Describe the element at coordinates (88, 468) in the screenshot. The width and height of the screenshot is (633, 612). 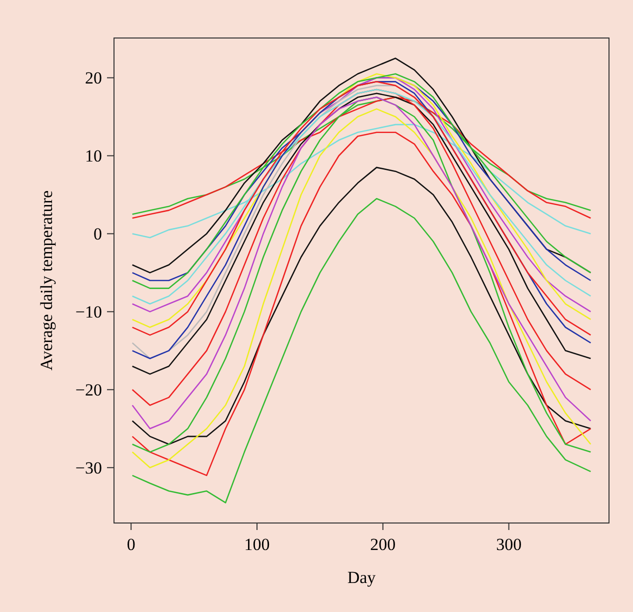
I see `y-tick-label: −30` at that location.